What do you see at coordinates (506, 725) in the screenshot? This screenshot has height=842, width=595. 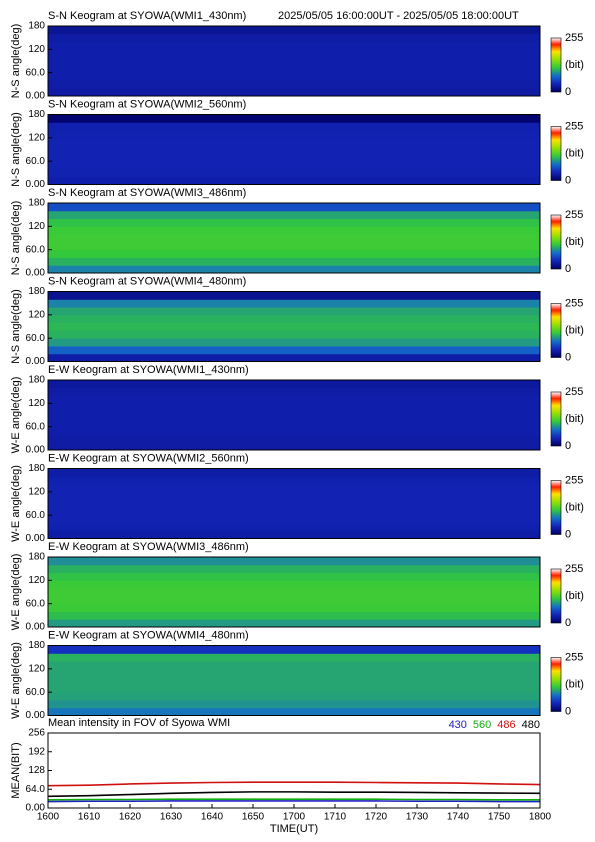 I see `legend-entry: 486` at bounding box center [506, 725].